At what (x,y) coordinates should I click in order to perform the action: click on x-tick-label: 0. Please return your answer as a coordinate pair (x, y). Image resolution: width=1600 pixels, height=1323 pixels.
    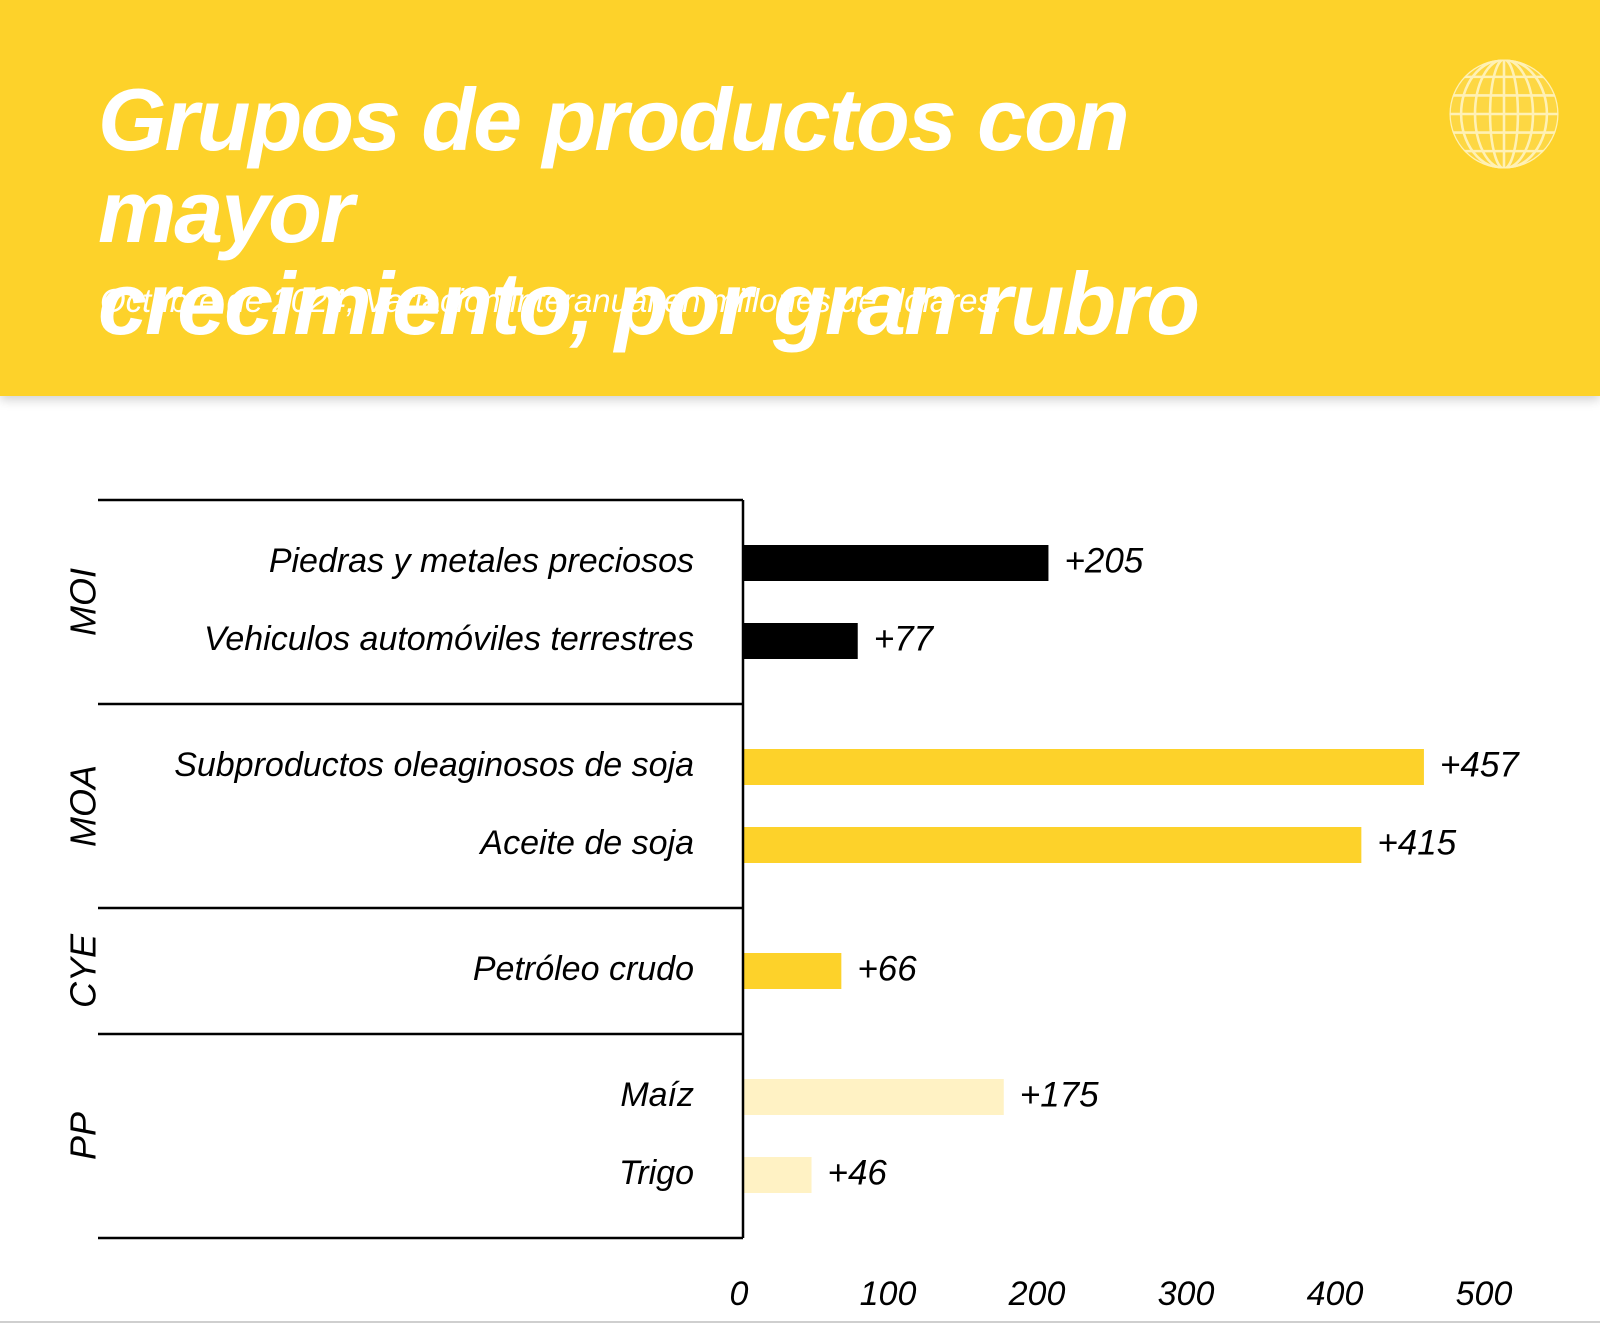
    Looking at the image, I should click on (739, 1294).